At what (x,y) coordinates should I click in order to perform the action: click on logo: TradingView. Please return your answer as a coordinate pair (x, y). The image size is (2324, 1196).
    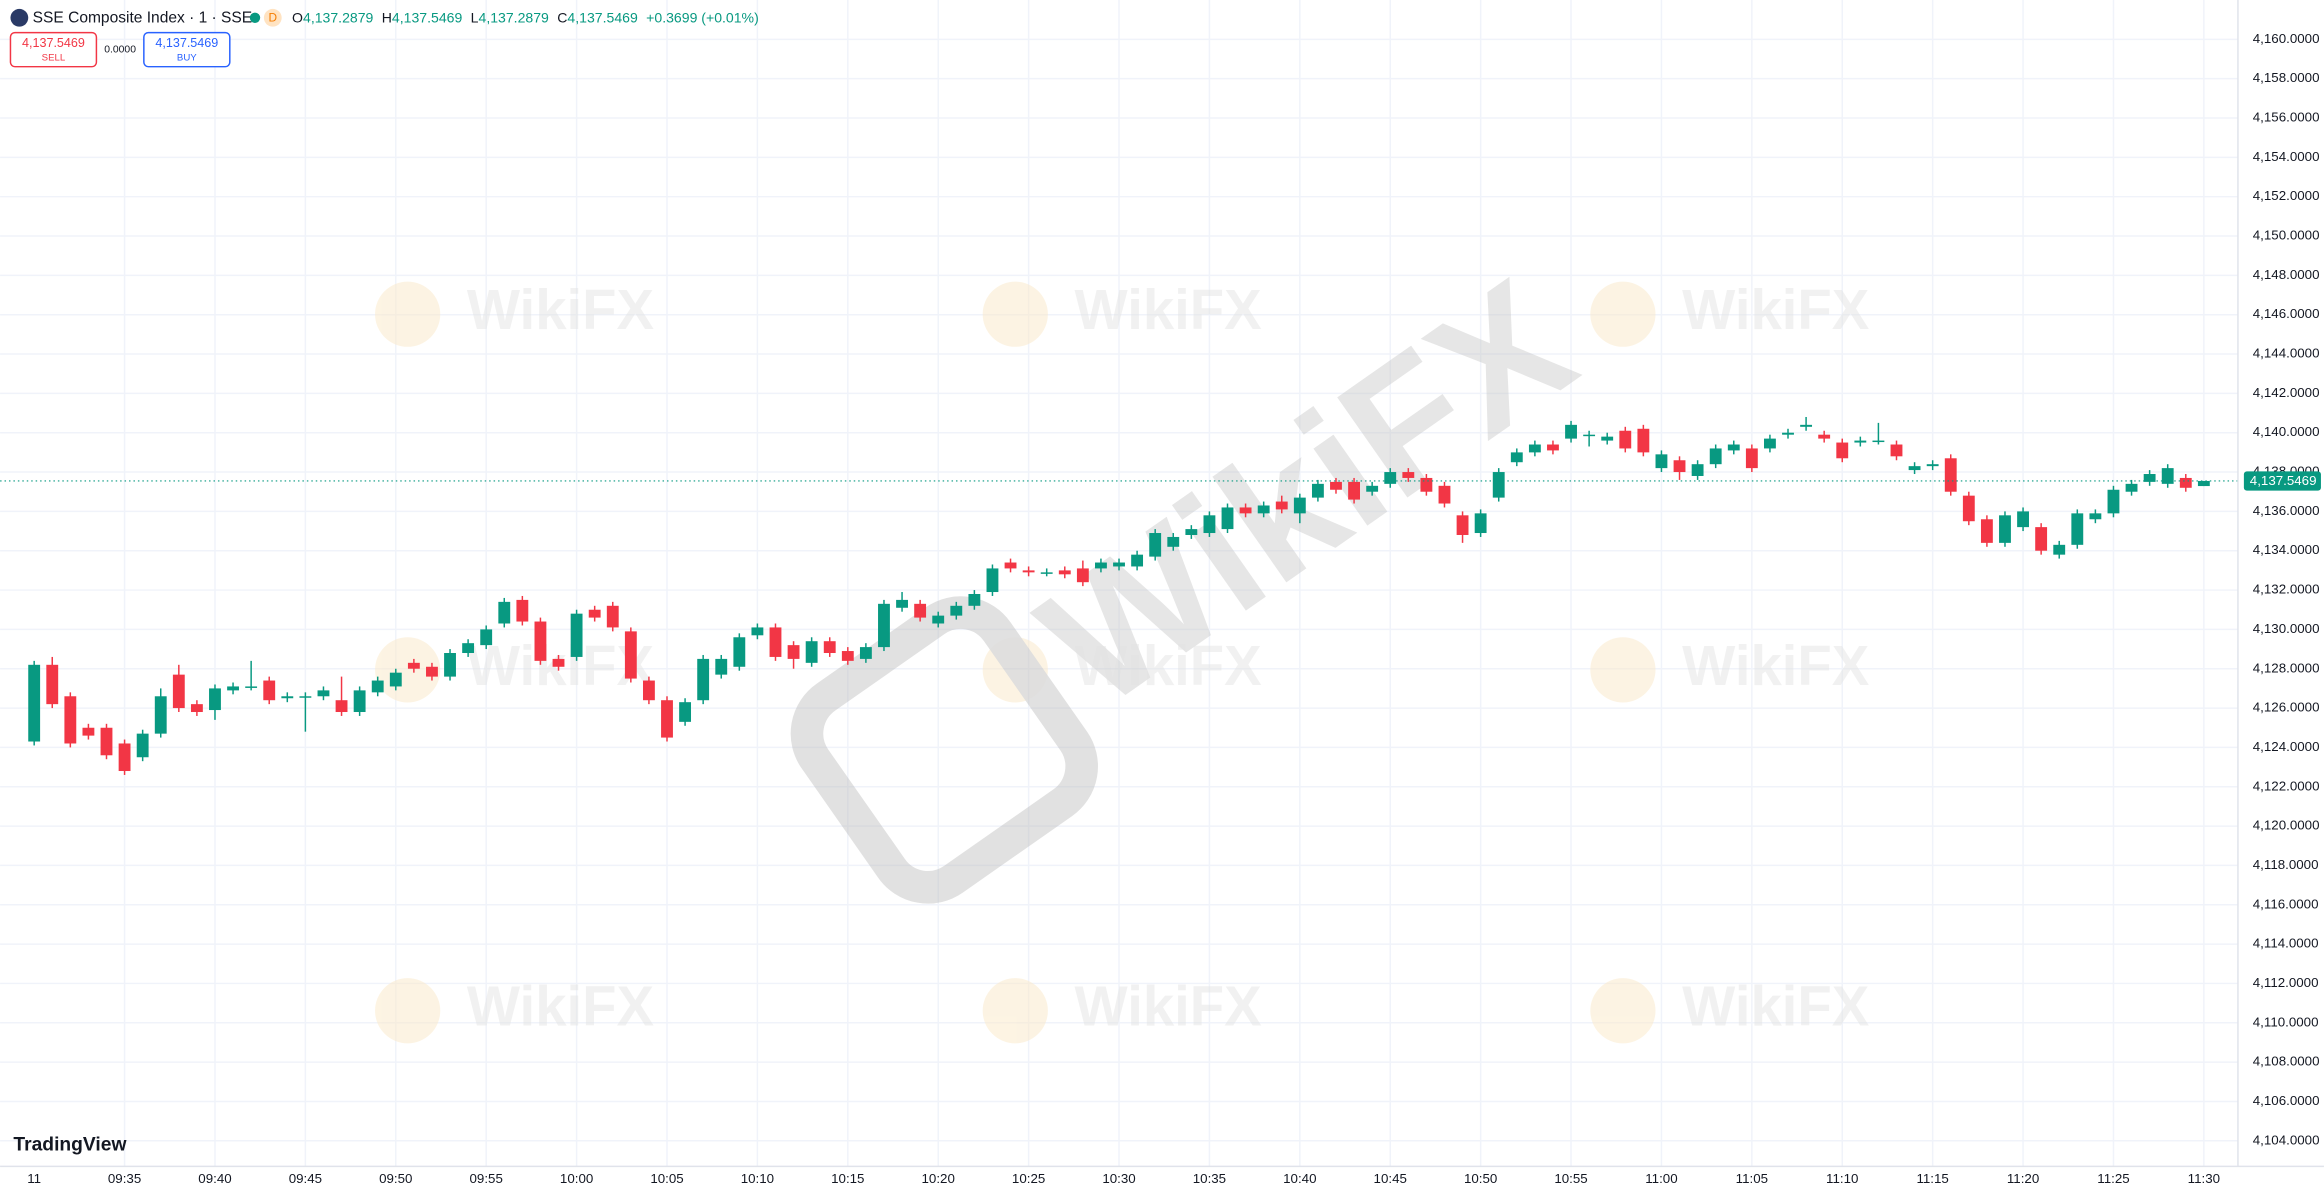
    Looking at the image, I should click on (70, 1145).